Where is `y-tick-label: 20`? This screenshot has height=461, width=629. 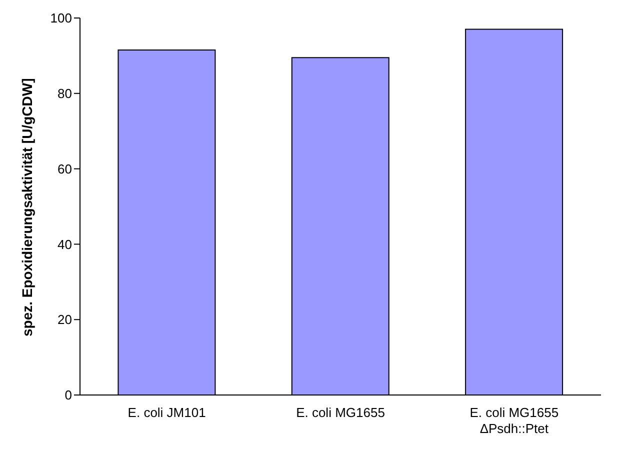 y-tick-label: 20 is located at coordinates (65, 320).